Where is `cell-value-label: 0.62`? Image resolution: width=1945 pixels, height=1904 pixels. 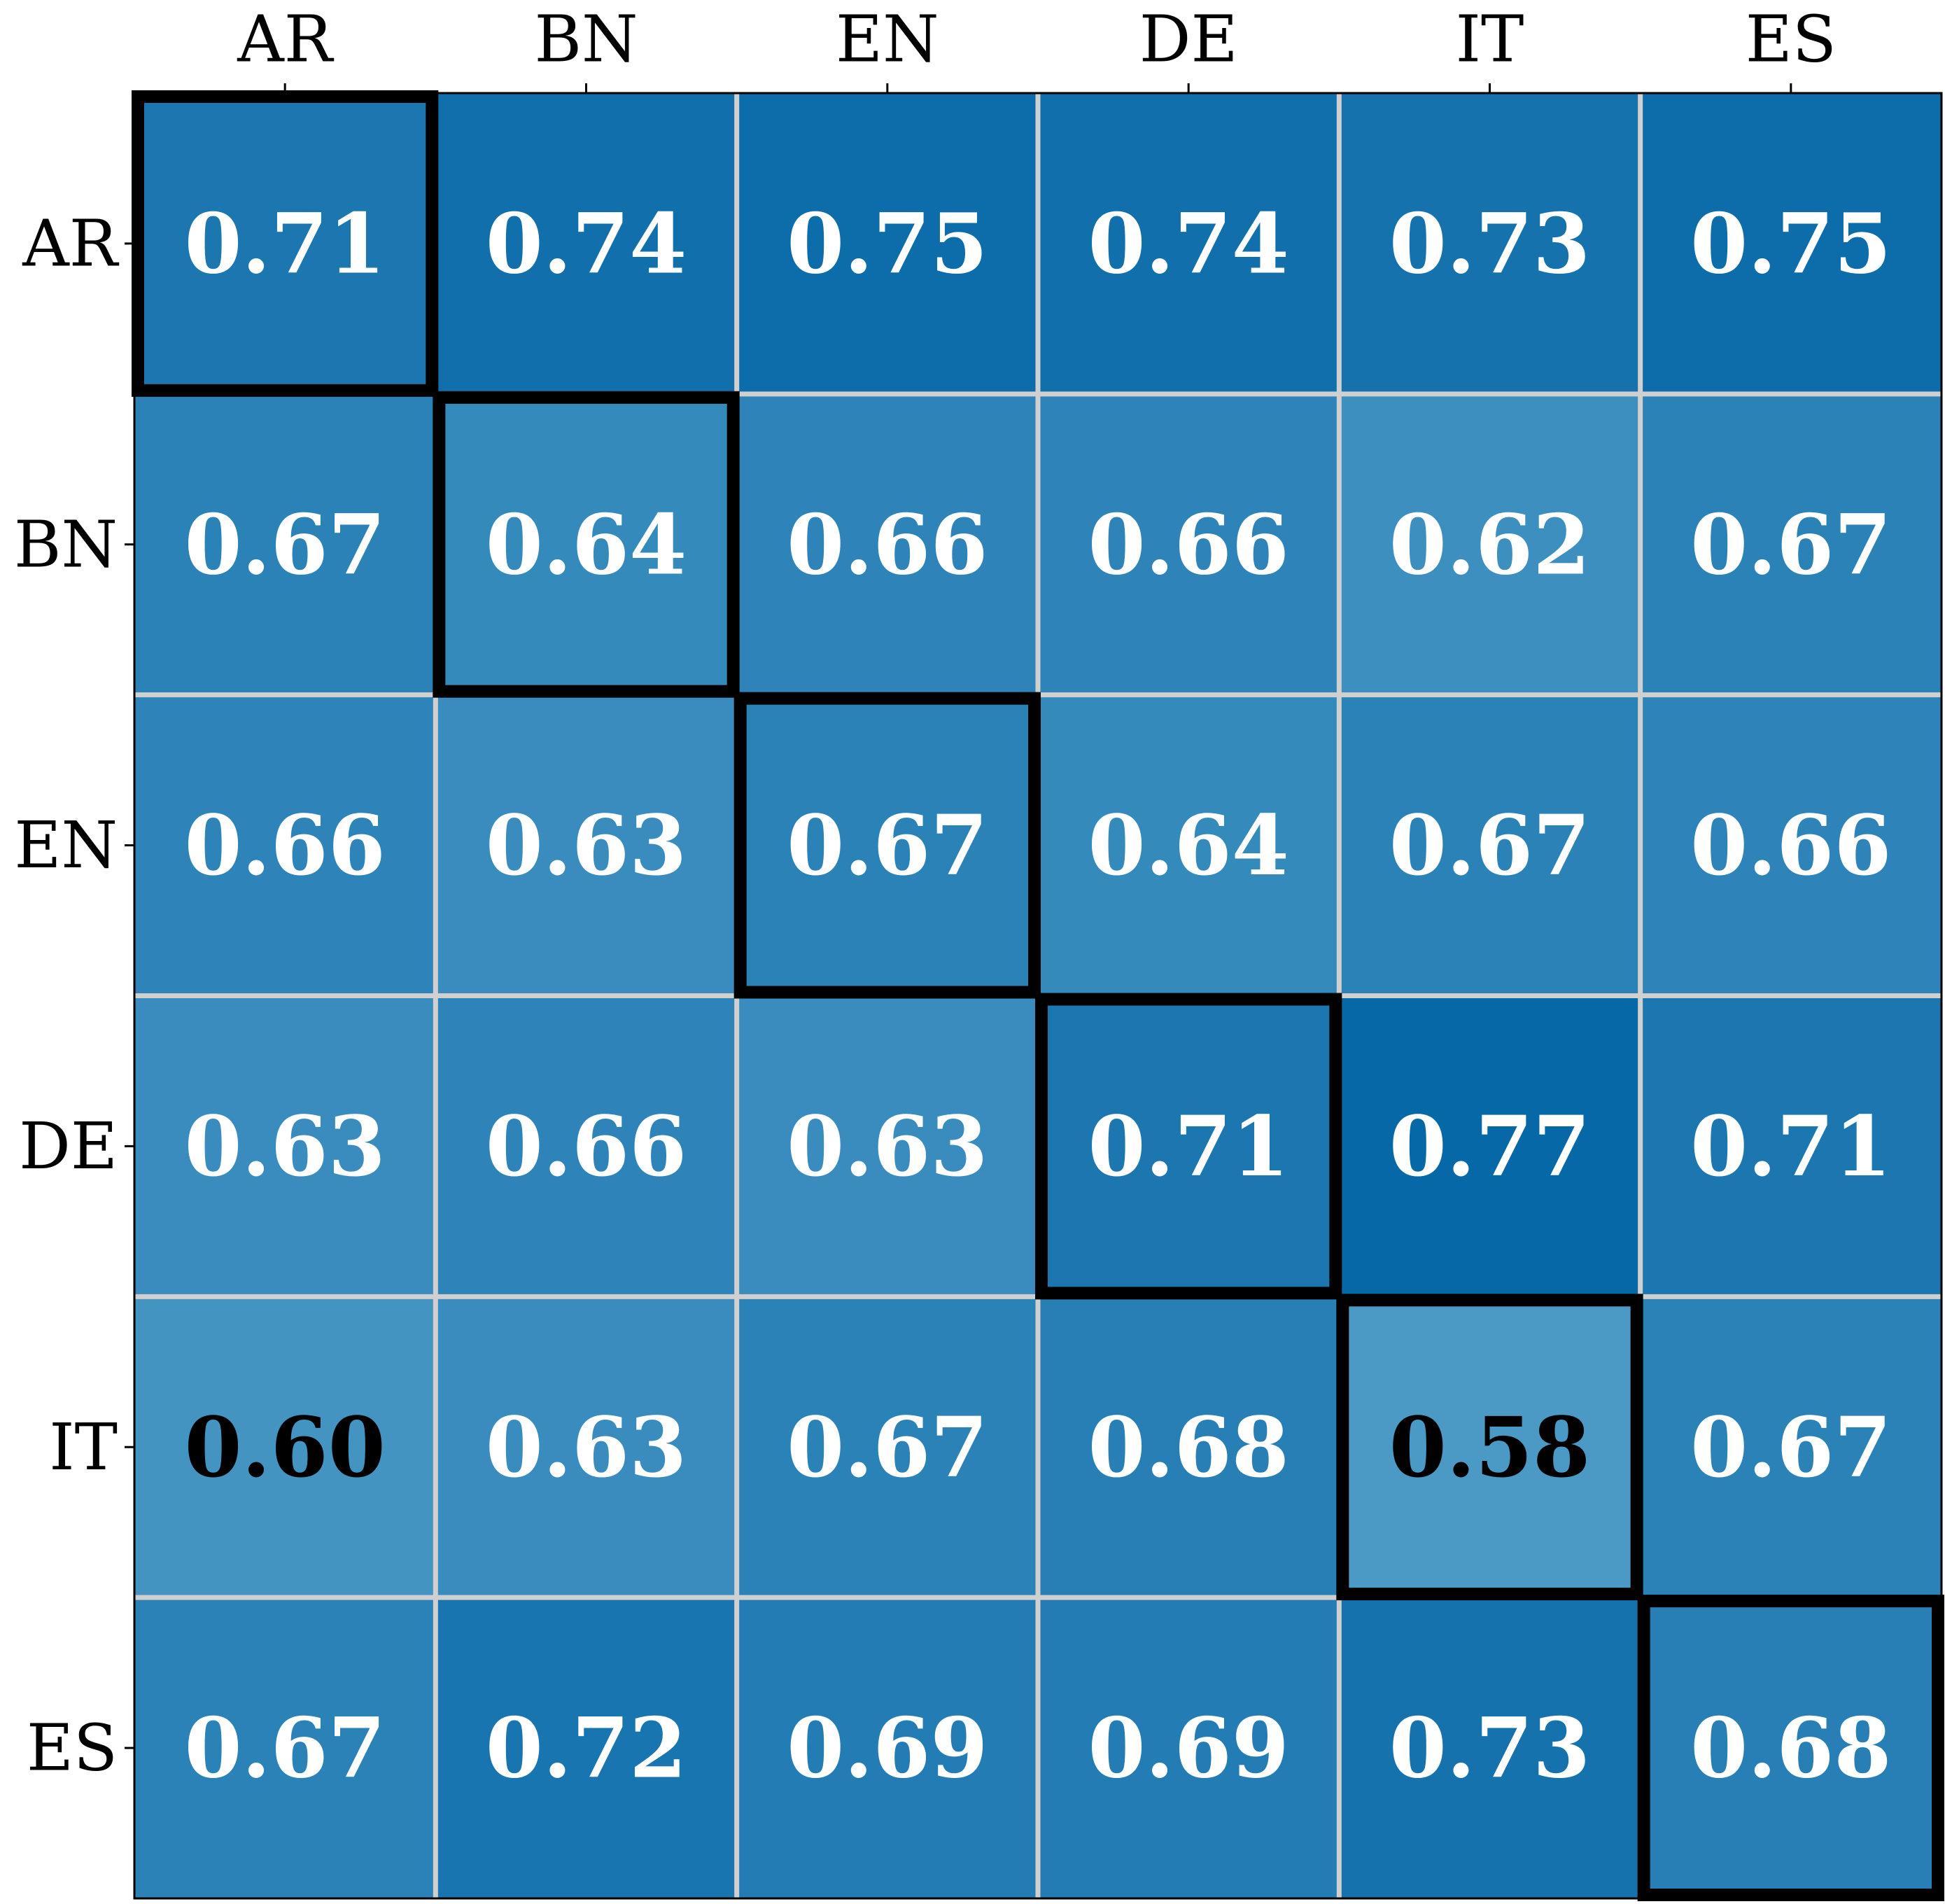 cell-value-label: 0.62 is located at coordinates (1489, 544).